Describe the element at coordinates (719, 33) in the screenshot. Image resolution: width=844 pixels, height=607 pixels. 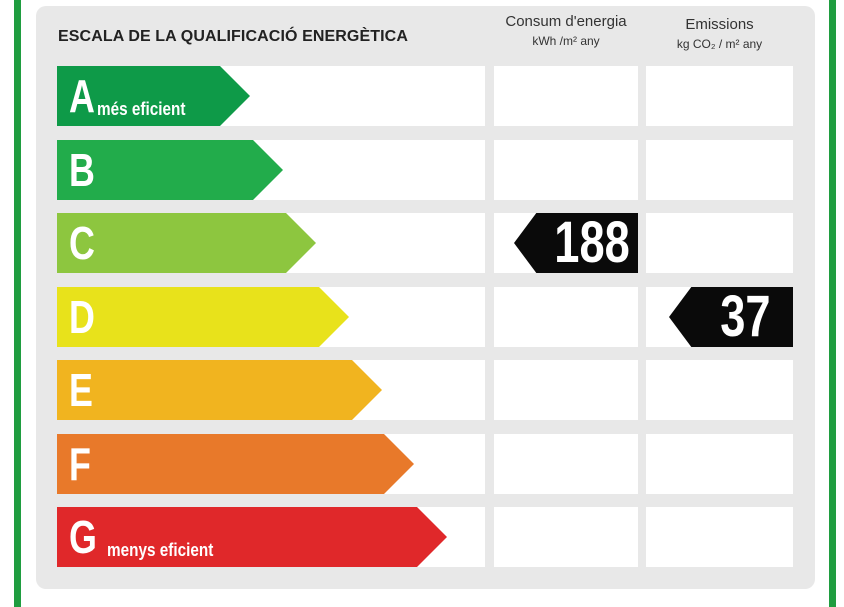
I see `emissions-column-header: Emissions kg CO₂ / m² any` at that location.